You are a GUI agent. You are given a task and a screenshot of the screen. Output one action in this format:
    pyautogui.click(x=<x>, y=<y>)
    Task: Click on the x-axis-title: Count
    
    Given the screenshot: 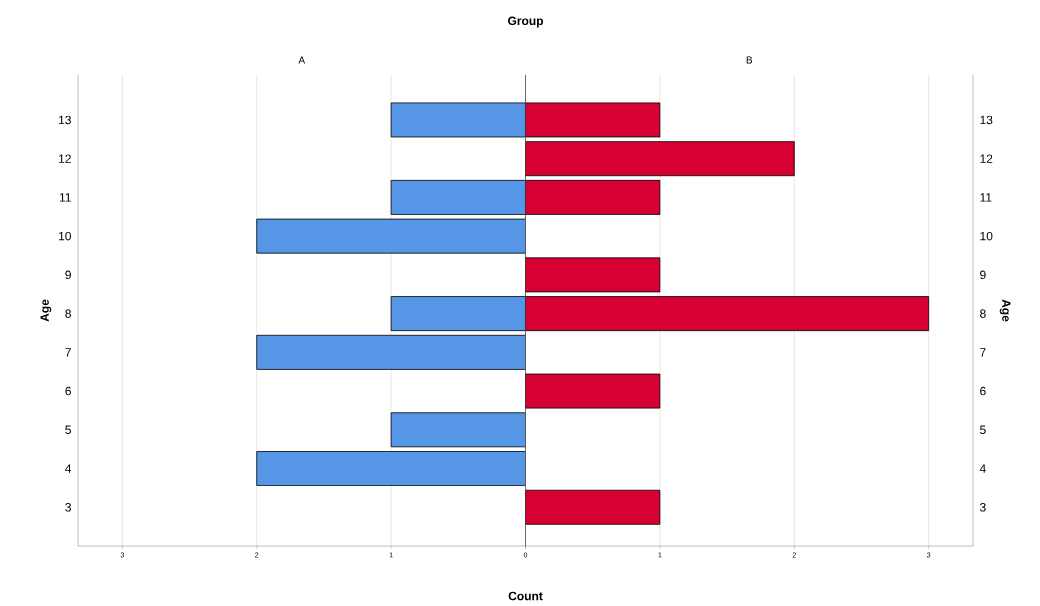 What is the action you would take?
    pyautogui.click(x=525, y=596)
    